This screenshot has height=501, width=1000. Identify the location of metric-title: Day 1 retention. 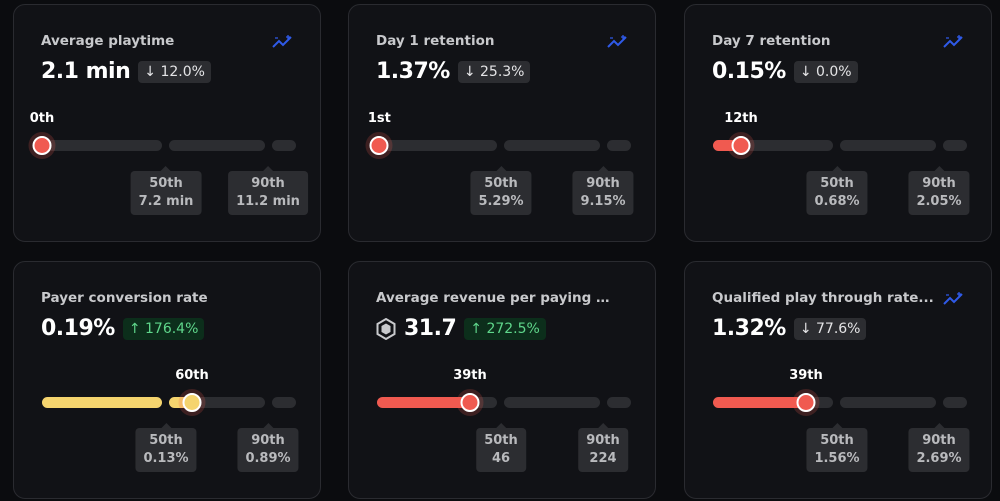
(435, 41).